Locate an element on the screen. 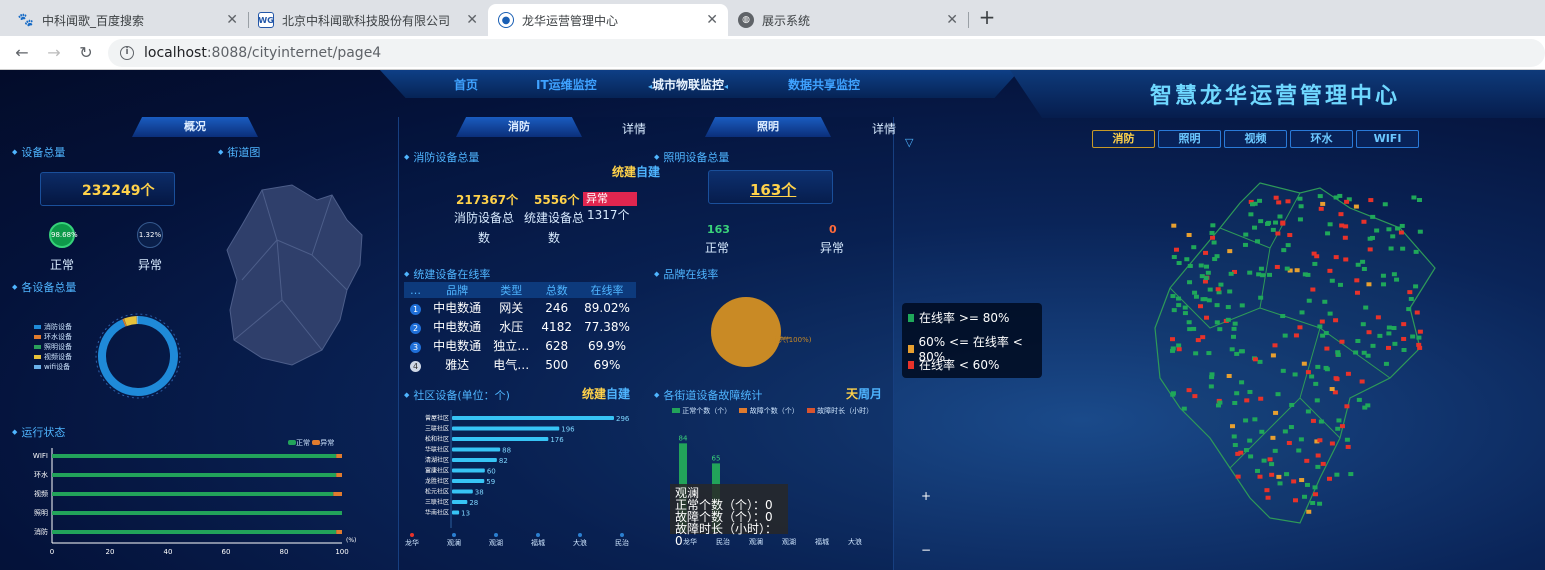  forward-arrow-icon: → is located at coordinates (54, 52).